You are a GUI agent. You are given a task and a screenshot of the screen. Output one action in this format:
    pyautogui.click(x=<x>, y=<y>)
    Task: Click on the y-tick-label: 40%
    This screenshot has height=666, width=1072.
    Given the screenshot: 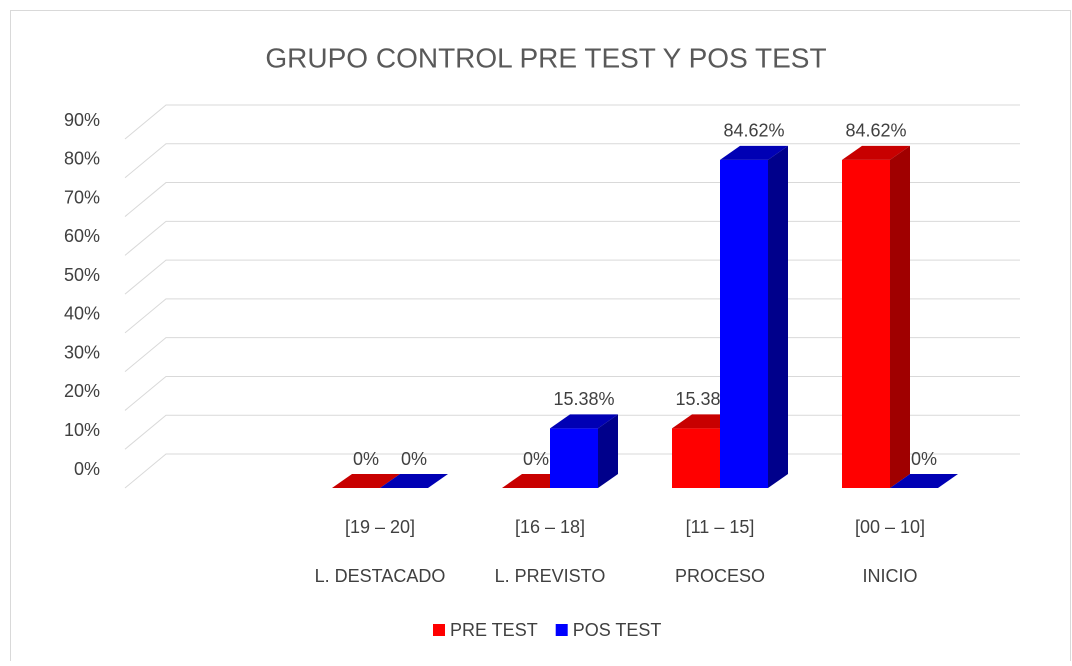 What is the action you would take?
    pyautogui.click(x=82, y=314)
    